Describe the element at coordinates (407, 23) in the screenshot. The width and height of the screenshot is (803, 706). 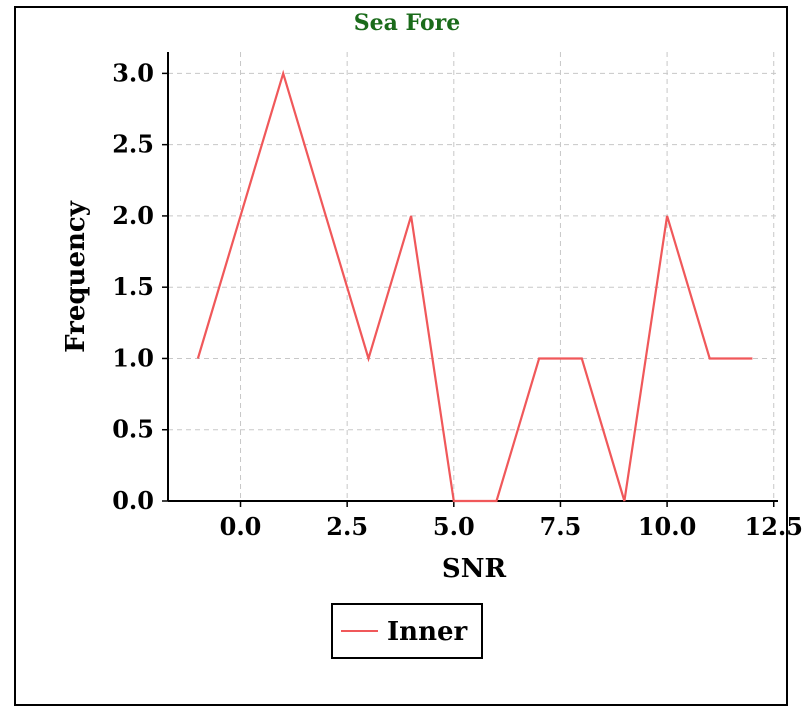
I see `chart-title: Sea Fore` at that location.